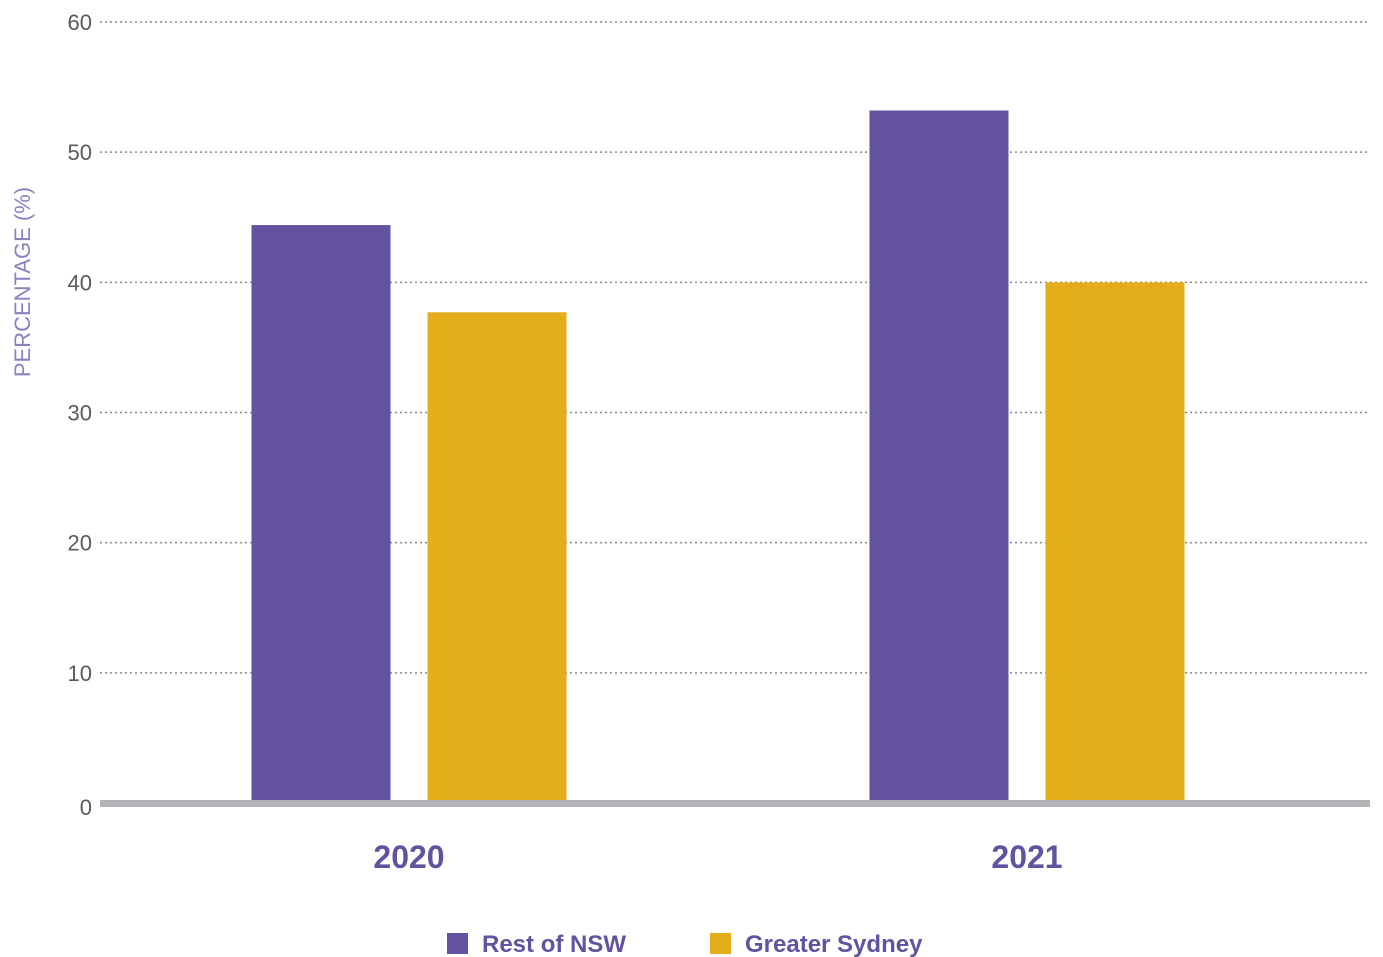 The width and height of the screenshot is (1383, 957). I want to click on y-axis-label: PERCENTAGE (%), so click(22, 282).